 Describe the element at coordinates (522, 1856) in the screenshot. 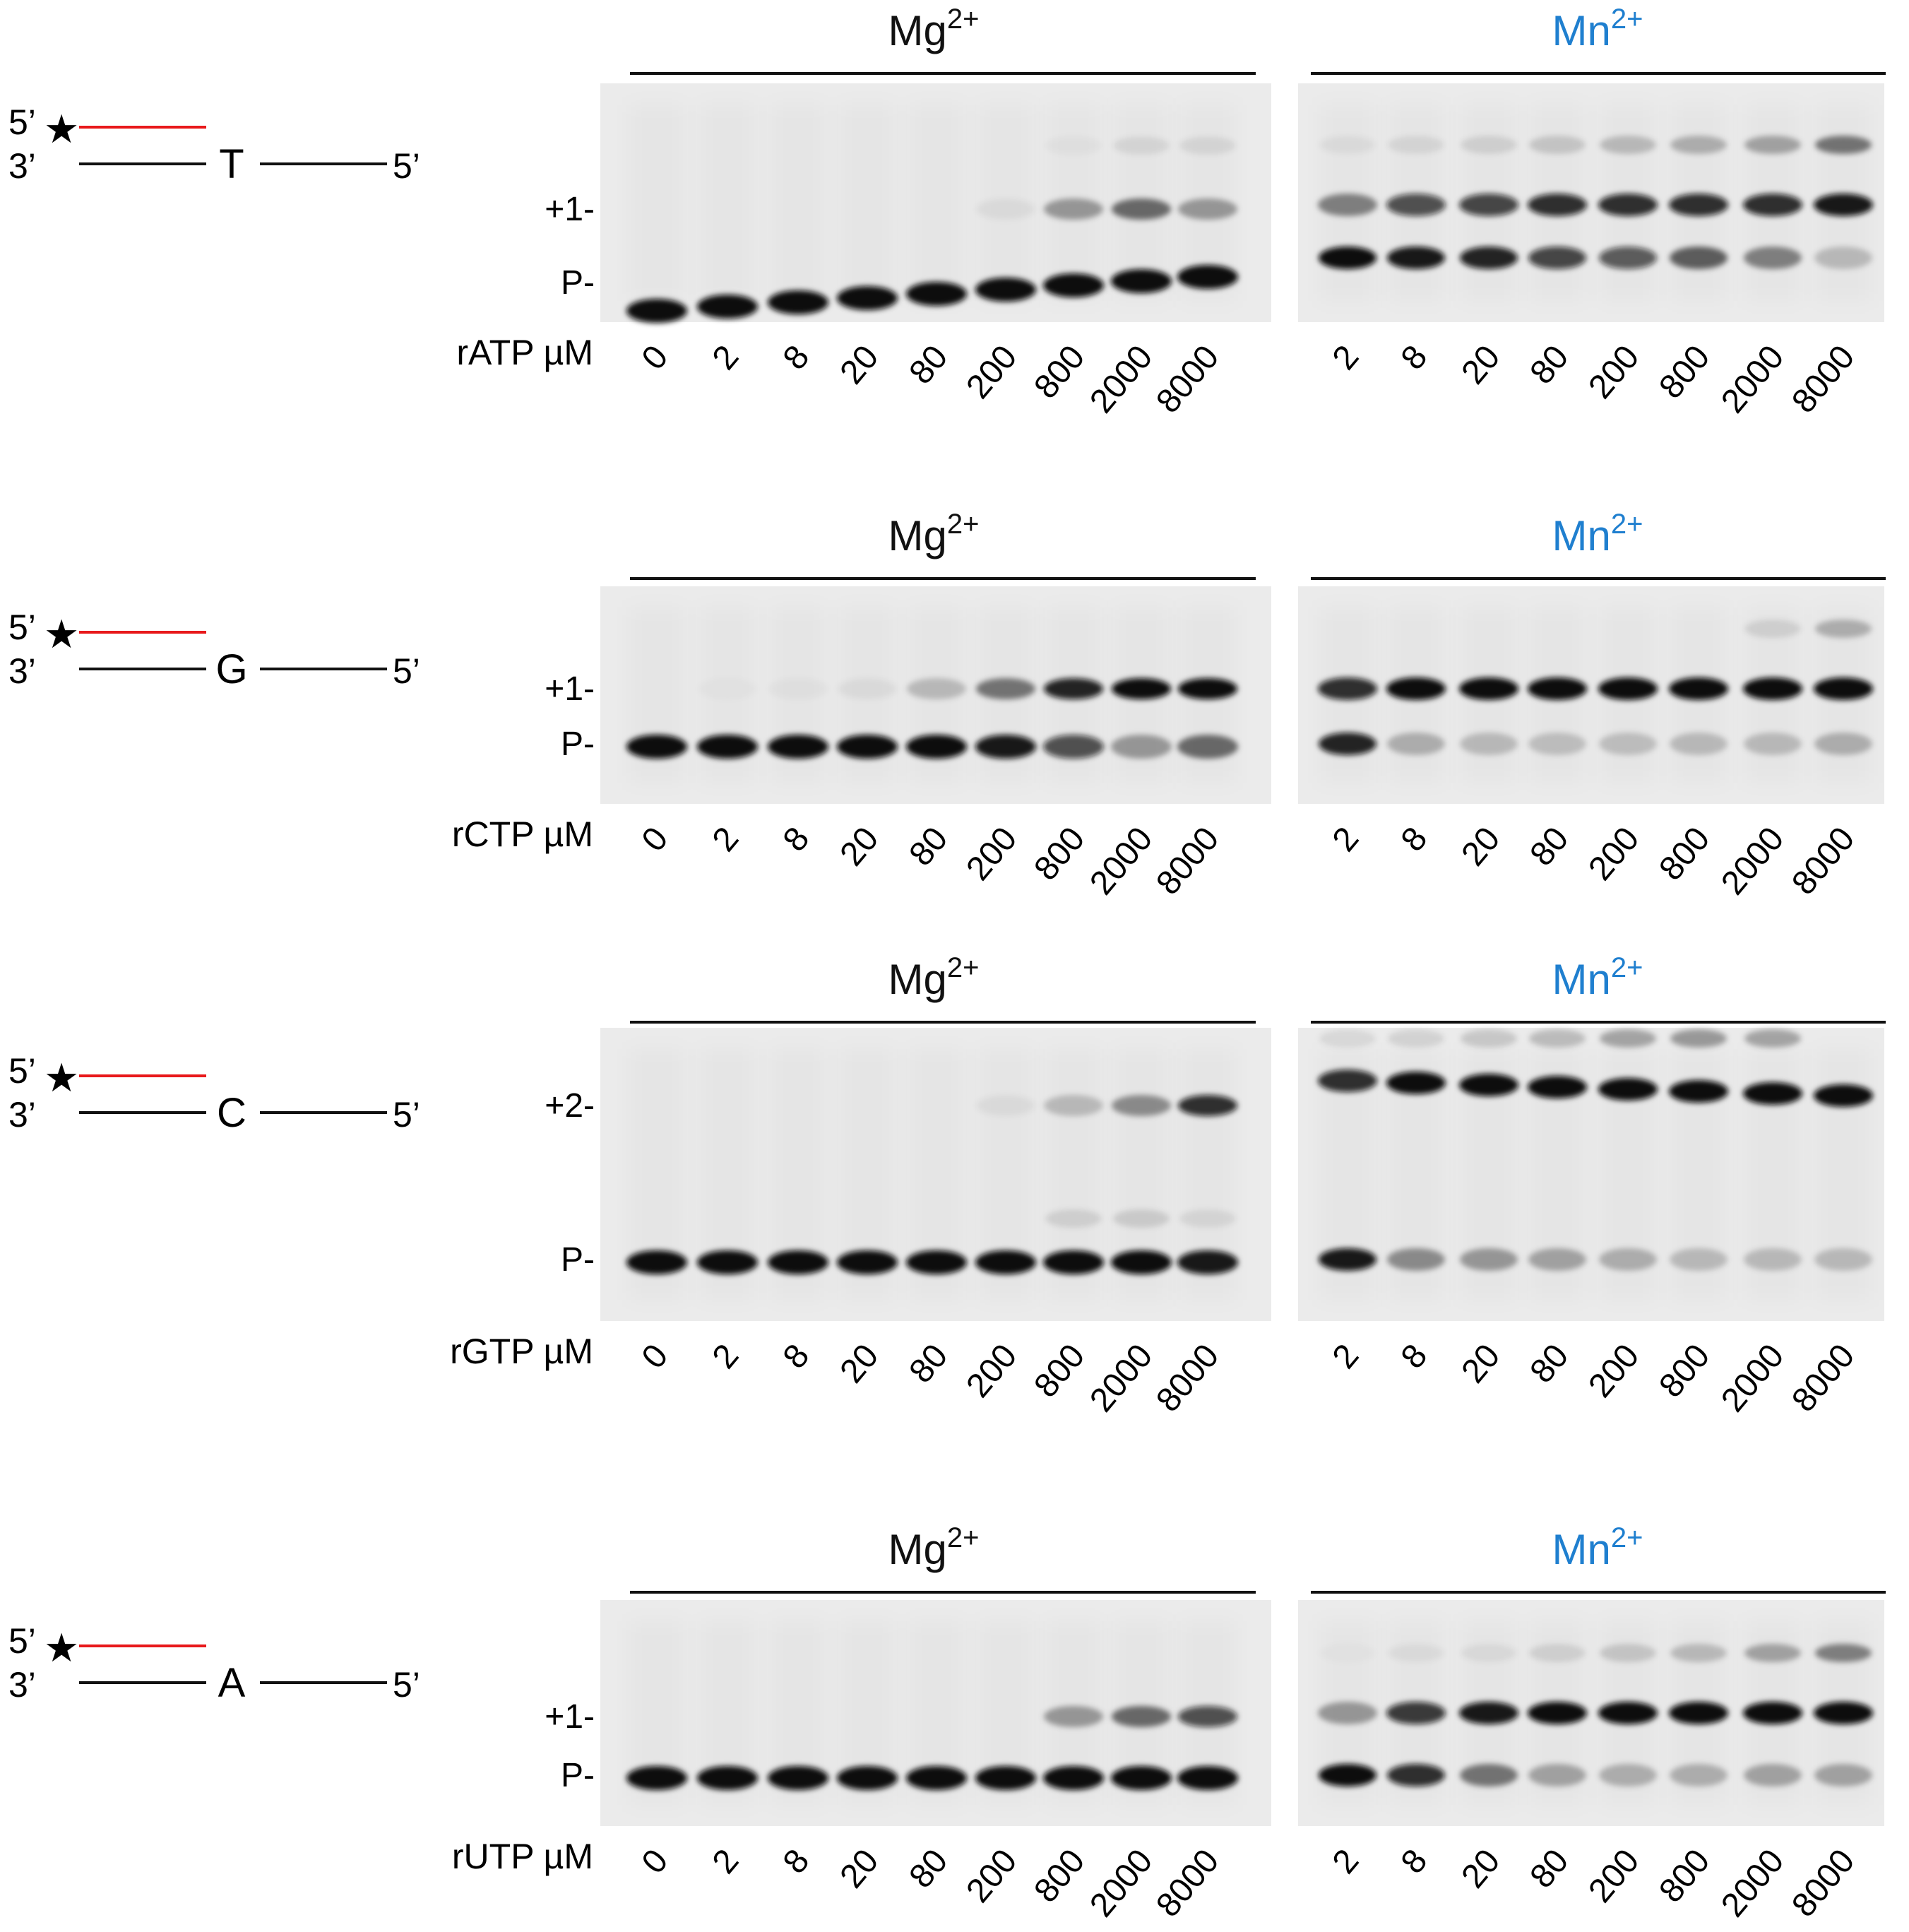

I see `nucleotide-label: rUTP µM` at that location.